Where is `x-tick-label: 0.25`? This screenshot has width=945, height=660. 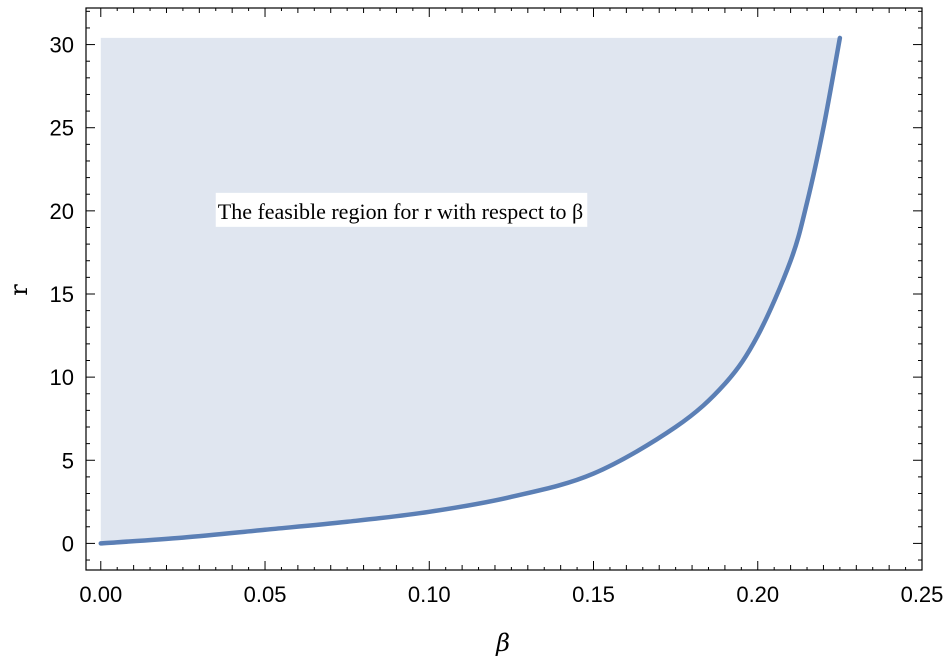 x-tick-label: 0.25 is located at coordinates (922, 594).